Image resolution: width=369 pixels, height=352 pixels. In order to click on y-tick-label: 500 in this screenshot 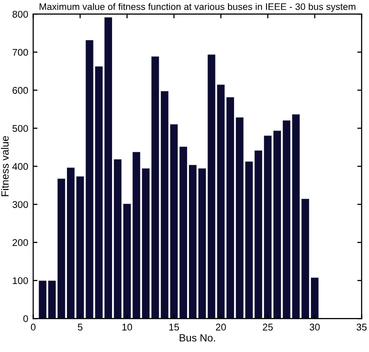, I will do `click(20, 128)`.